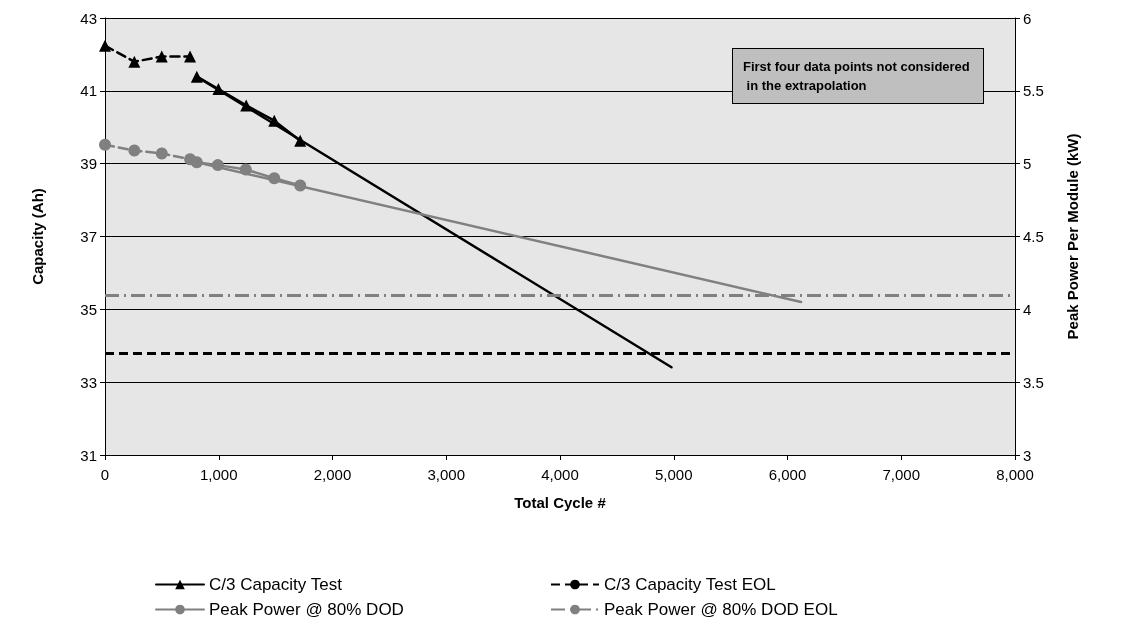 The width and height of the screenshot is (1134, 629). What do you see at coordinates (856, 76) in the screenshot?
I see `annotation: First four data points not considered in the extrapolation` at bounding box center [856, 76].